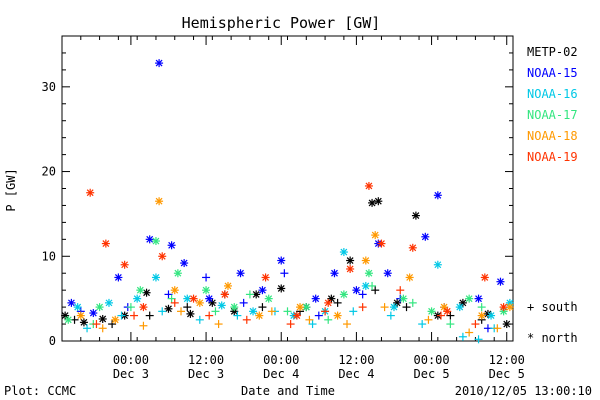  What do you see at coordinates (356, 360) in the screenshot?
I see `x-tick-label-time: 12:00` at bounding box center [356, 360].